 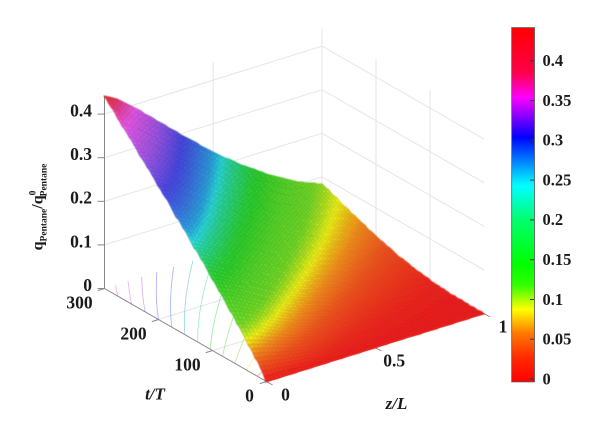 What do you see at coordinates (503, 327) in the screenshot?
I see `svg-text: 1` at bounding box center [503, 327].